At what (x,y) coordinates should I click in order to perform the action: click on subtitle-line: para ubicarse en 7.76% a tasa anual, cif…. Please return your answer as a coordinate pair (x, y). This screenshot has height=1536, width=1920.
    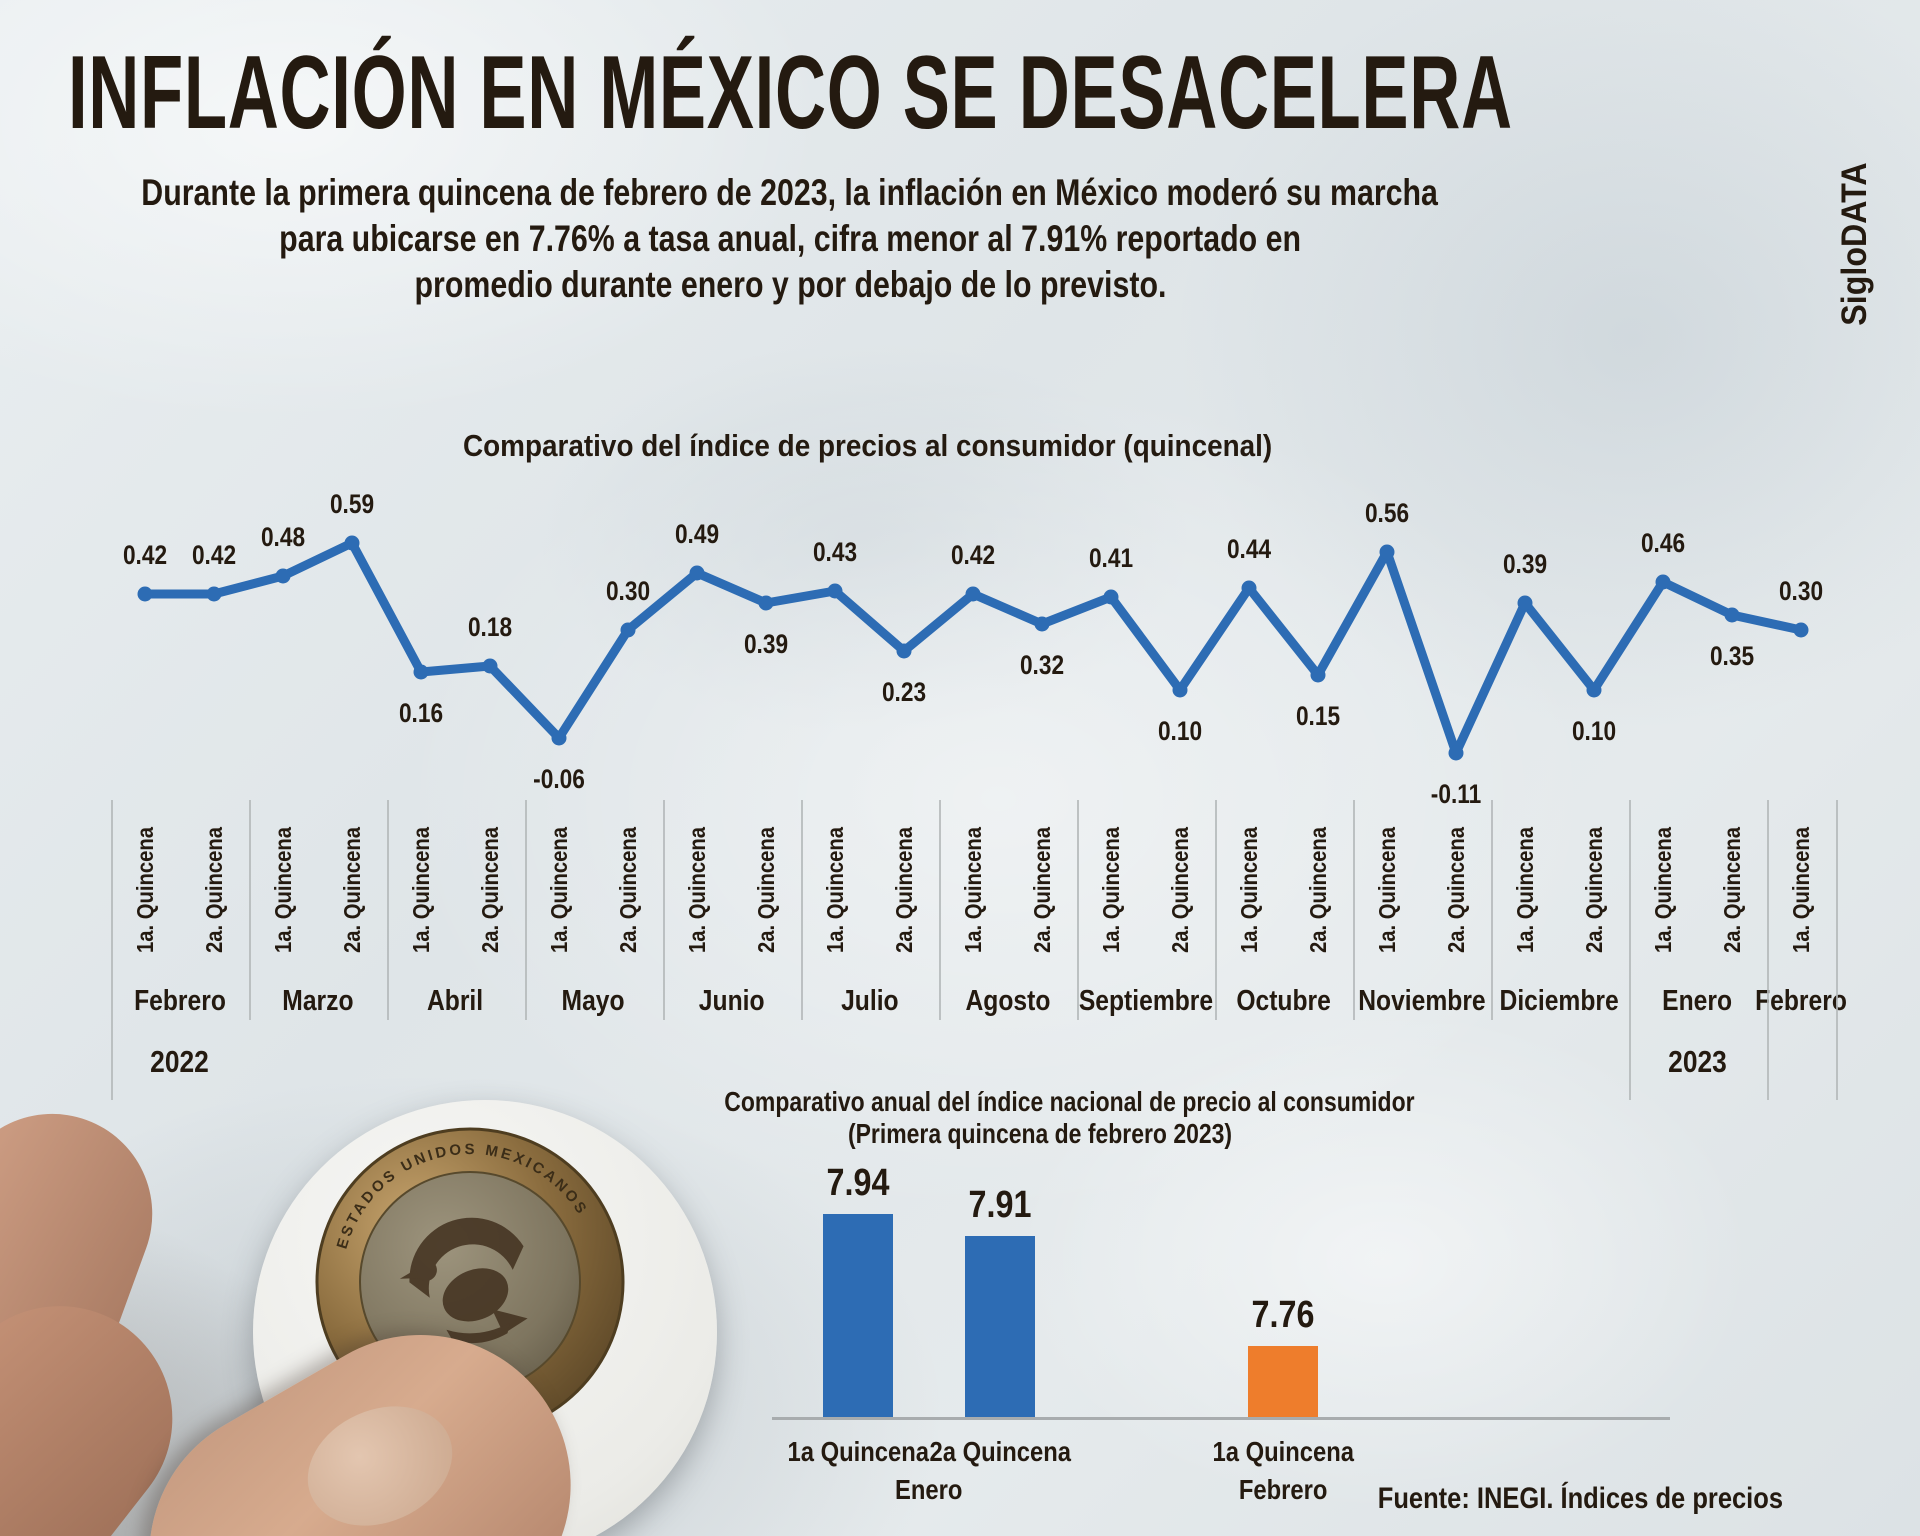
    Looking at the image, I should click on (790, 238).